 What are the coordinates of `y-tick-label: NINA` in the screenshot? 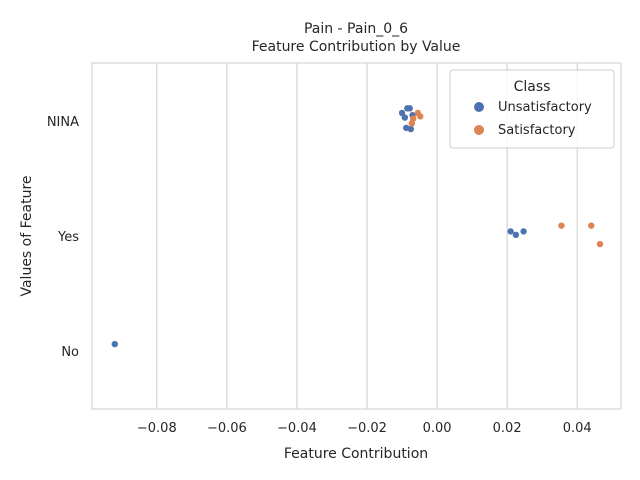 It's located at (63, 122).